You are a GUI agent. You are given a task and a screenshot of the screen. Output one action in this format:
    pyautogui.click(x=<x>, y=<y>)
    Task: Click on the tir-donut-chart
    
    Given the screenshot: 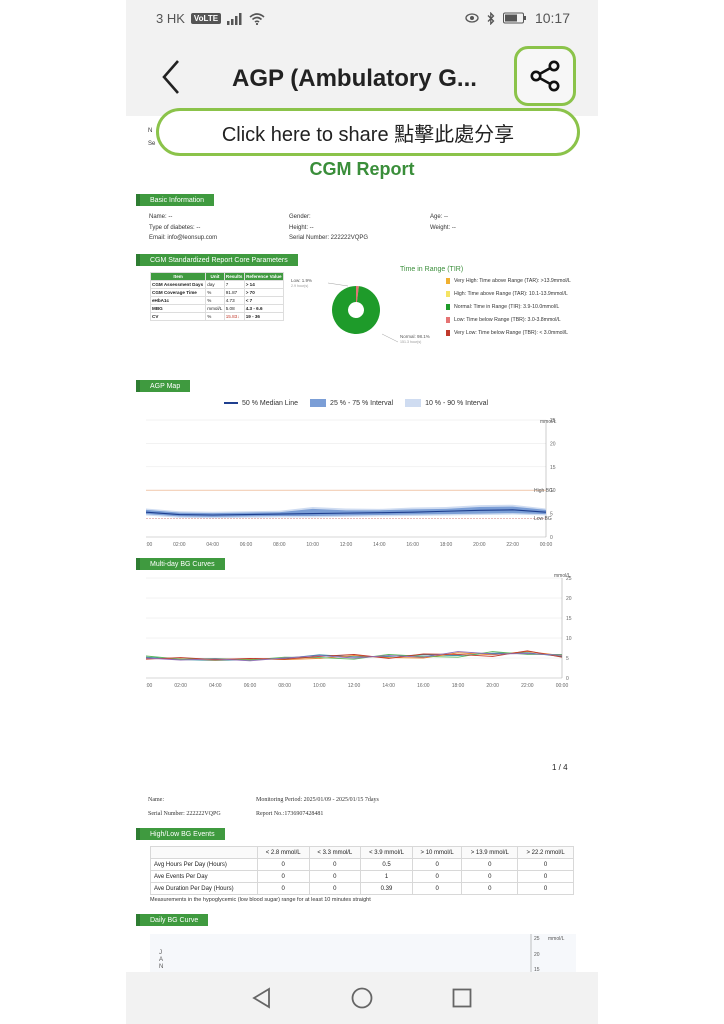 What is the action you would take?
    pyautogui.click(x=363, y=312)
    